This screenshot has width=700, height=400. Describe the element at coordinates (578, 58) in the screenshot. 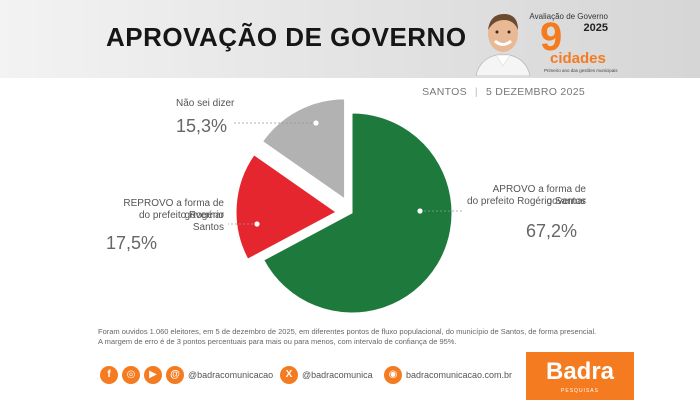

I see `badge-word: cidades` at that location.